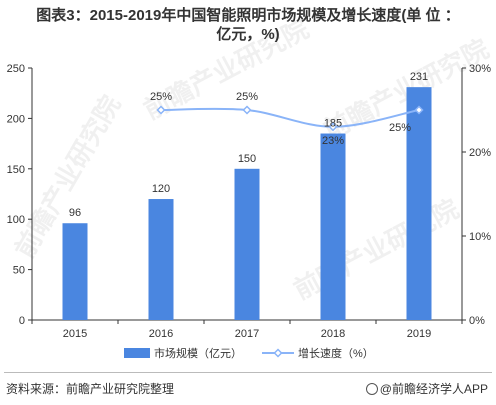 Image resolution: width=496 pixels, height=405 pixels. Describe the element at coordinates (333, 141) in the screenshot. I see `growth-value-label: 23%` at that location.